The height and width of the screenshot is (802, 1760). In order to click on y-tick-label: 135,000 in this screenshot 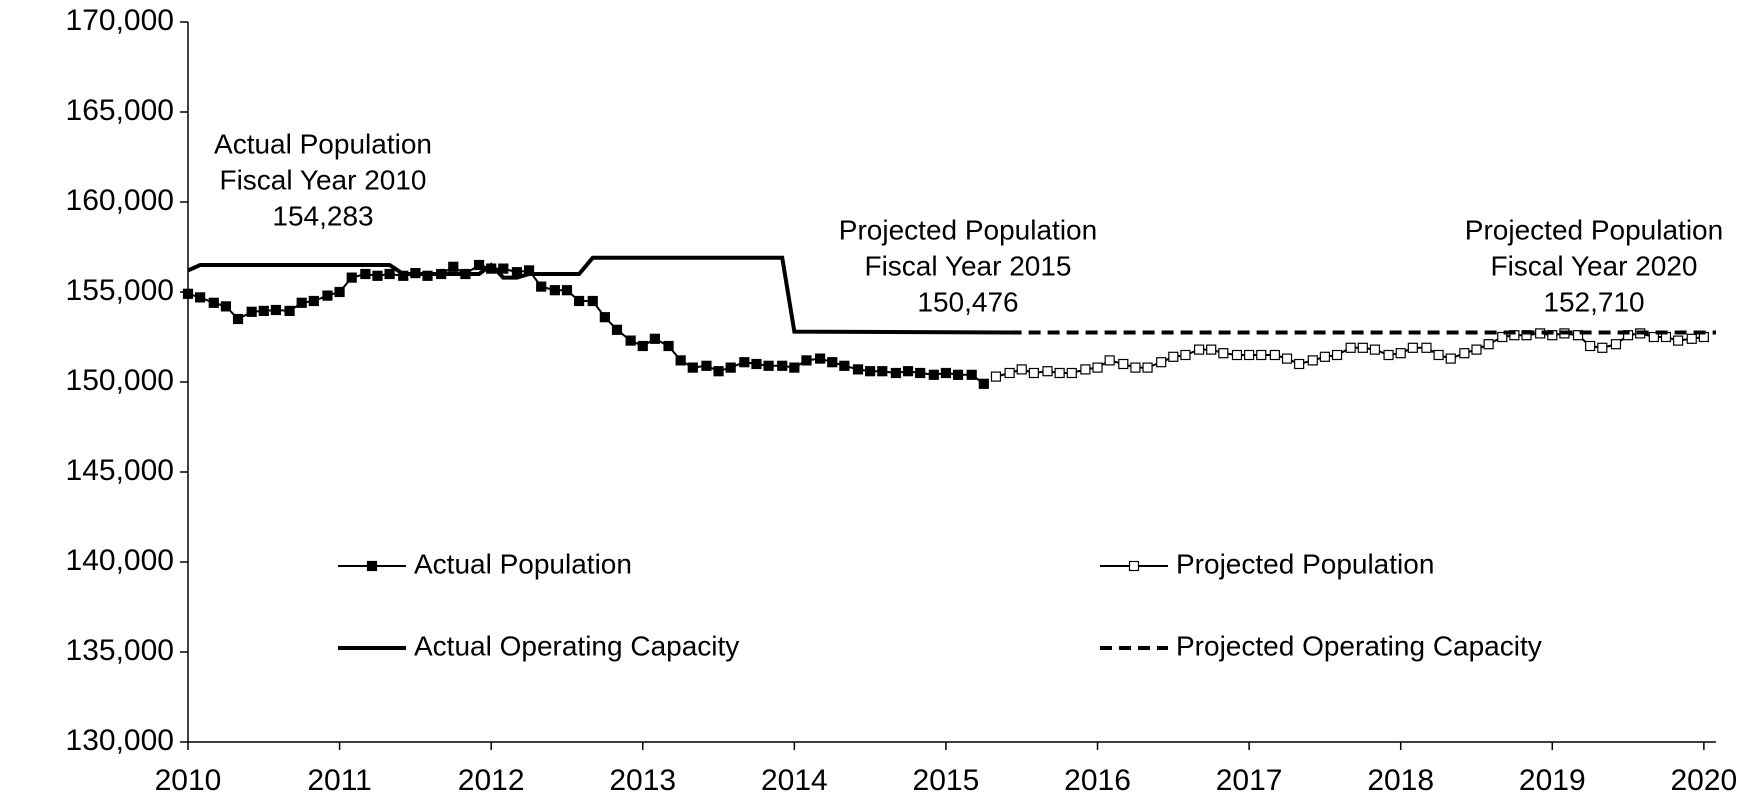, I will do `click(120, 650)`.